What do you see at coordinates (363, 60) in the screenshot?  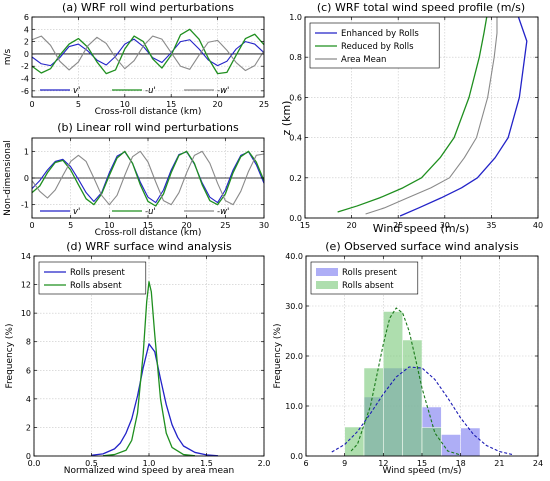 I see `legend-label: Area Mean` at bounding box center [363, 60].